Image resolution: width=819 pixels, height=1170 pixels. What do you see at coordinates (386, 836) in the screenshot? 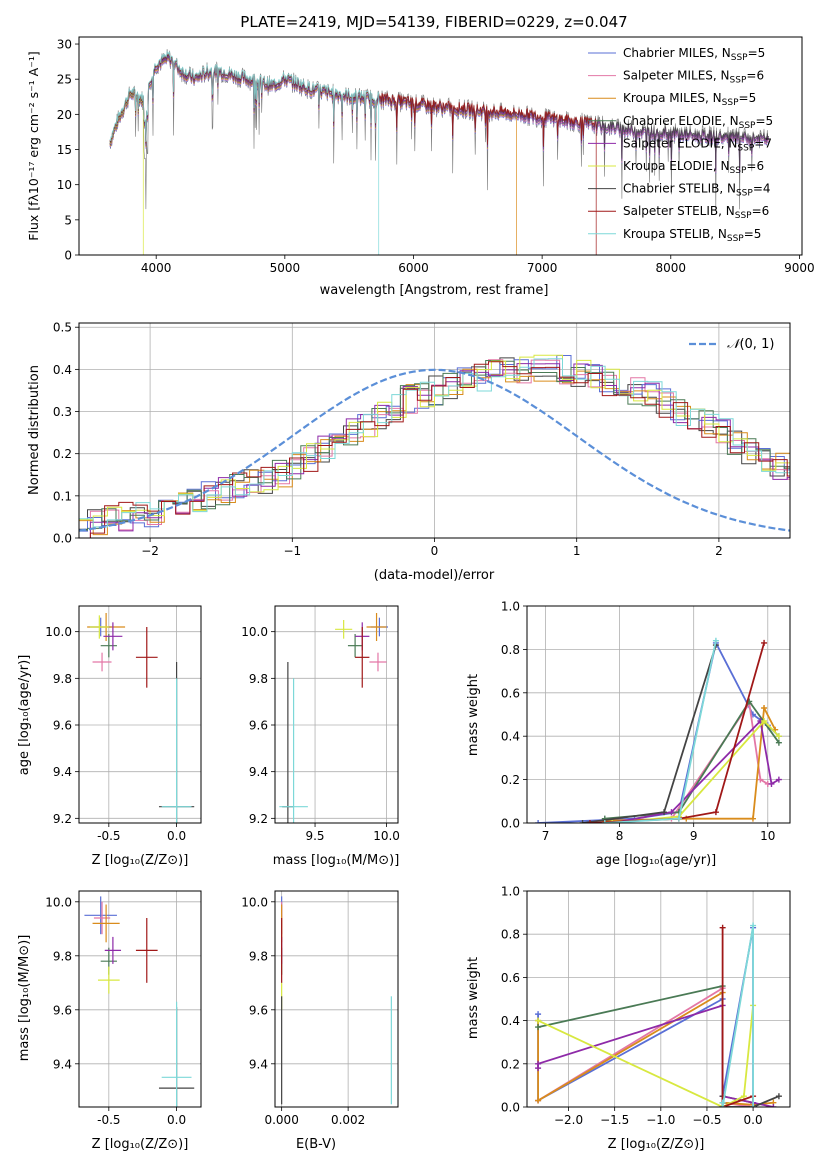
I see `x-tick-label: 10.0` at bounding box center [386, 836].